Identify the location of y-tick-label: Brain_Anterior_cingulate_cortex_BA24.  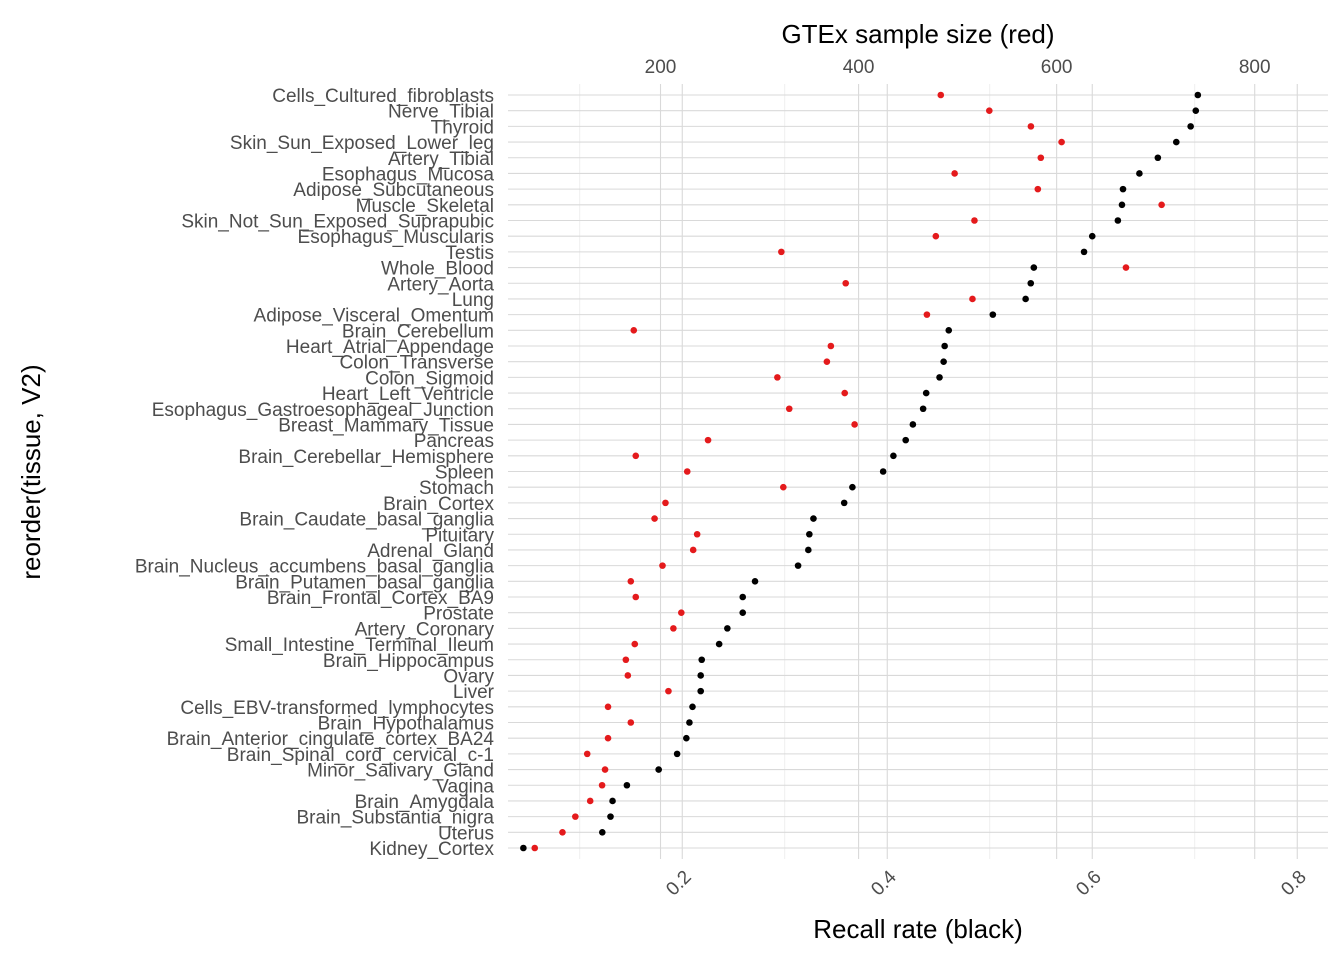
(331, 739).